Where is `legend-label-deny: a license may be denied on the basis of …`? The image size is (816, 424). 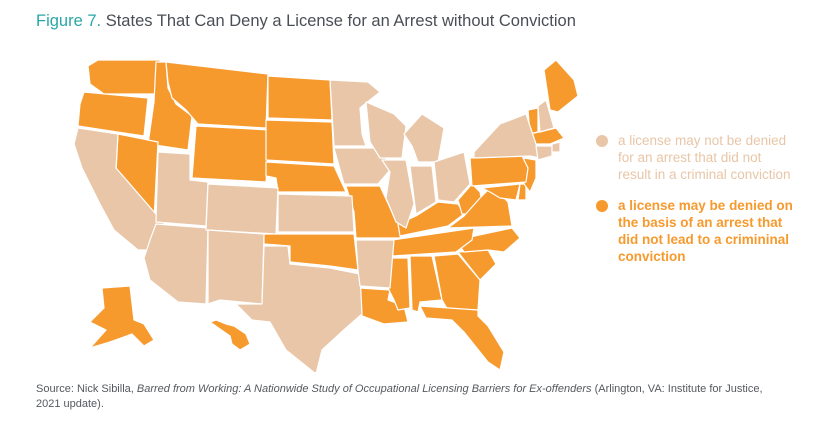 legend-label-deny: a license may be denied on the basis of … is located at coordinates (705, 231).